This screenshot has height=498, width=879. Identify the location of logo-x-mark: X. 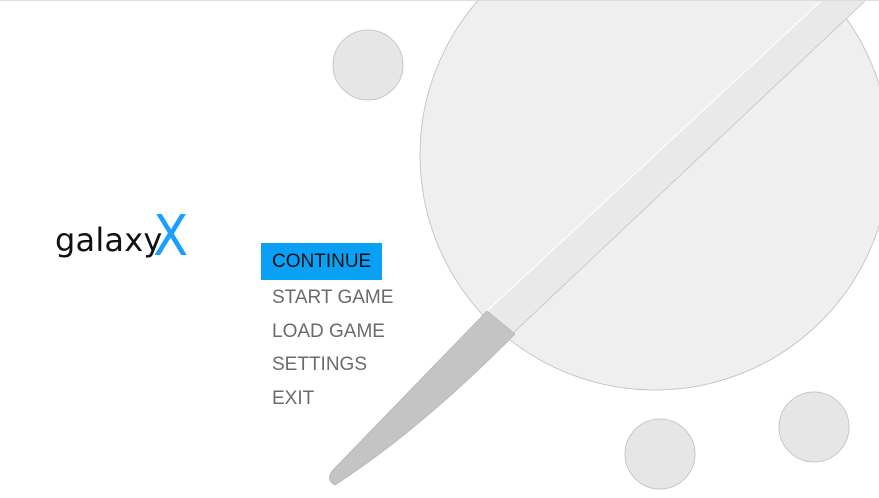
(171, 236).